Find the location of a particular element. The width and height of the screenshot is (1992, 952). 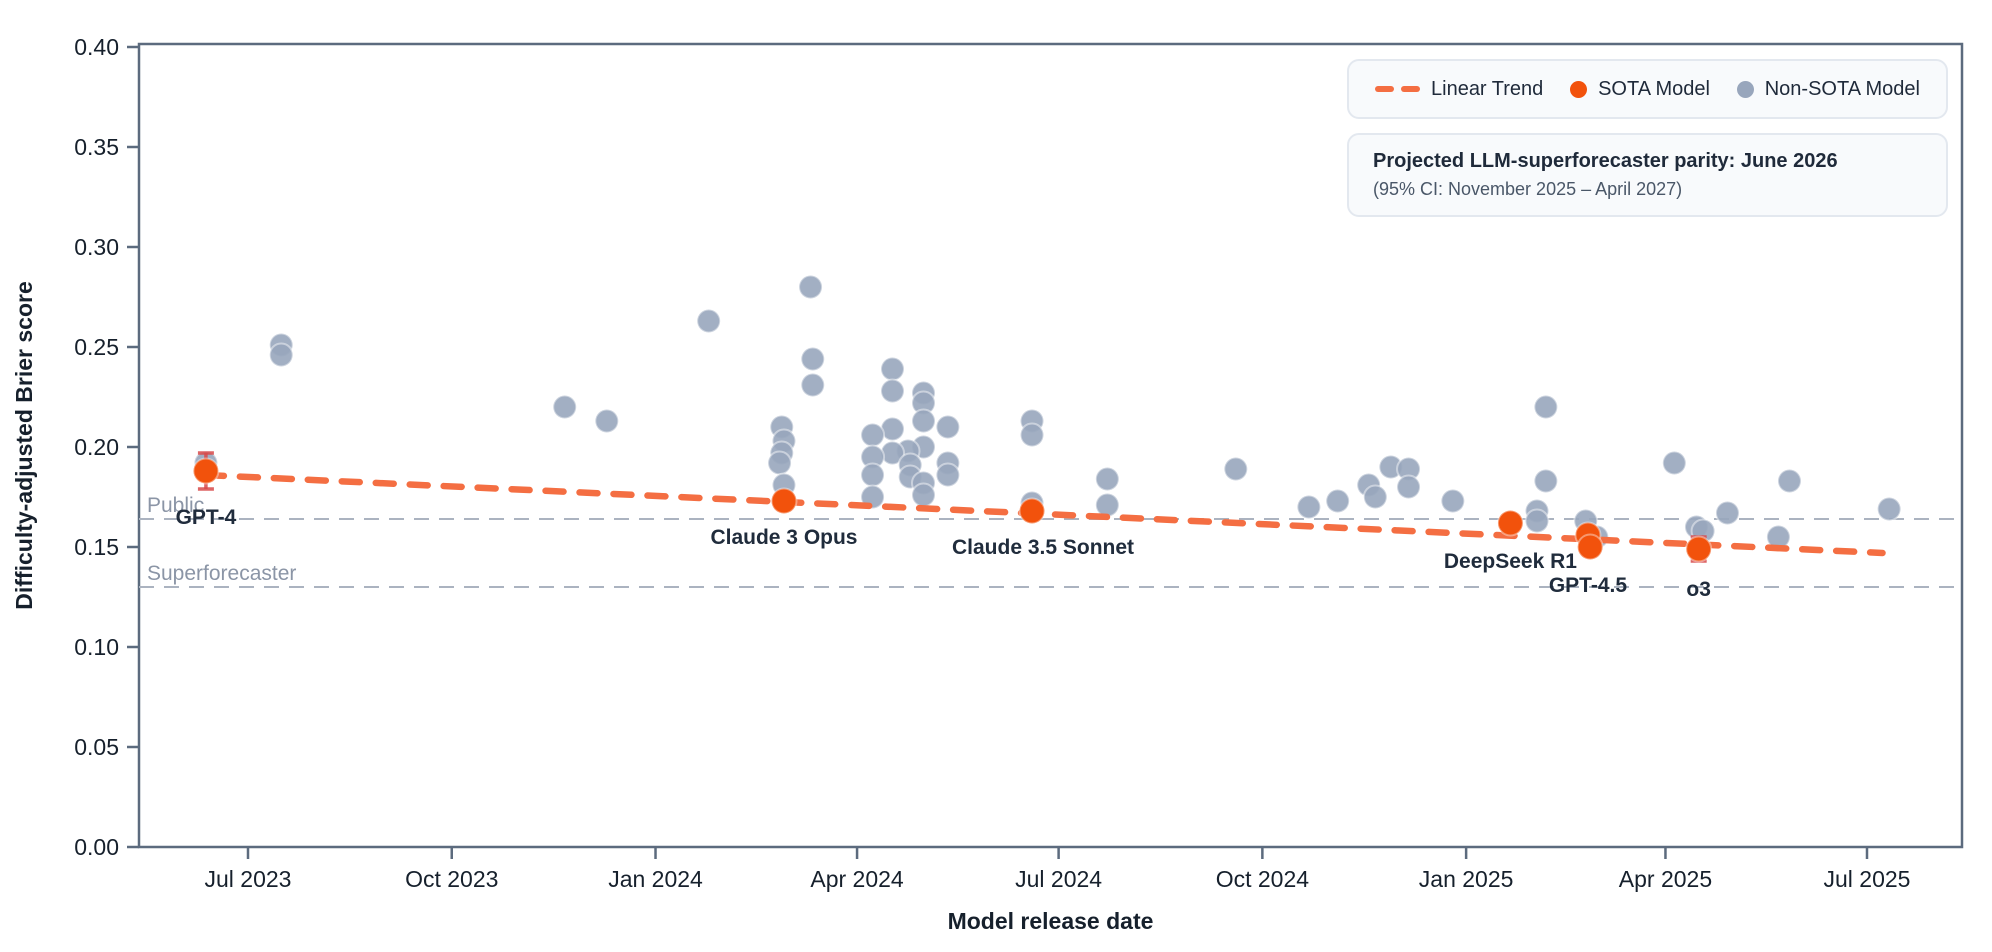

chart-legend: Linear Trend SOTA Model Non-SOTA Model is located at coordinates (1647, 89).